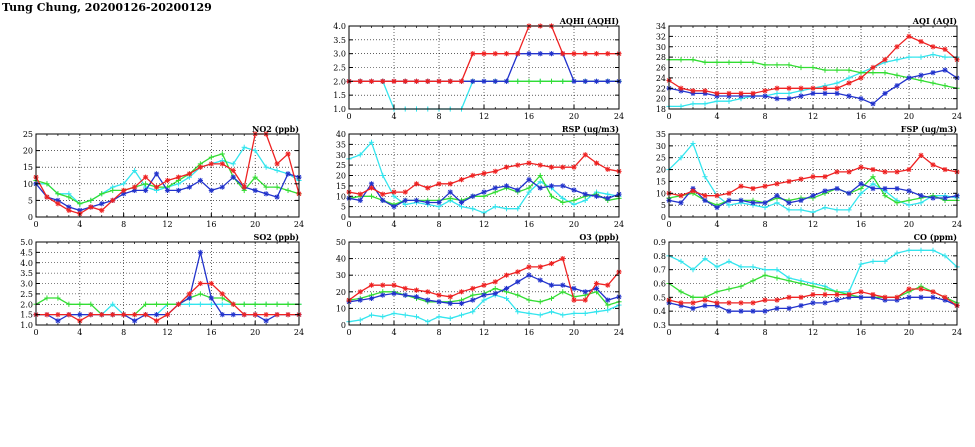 This screenshot has height=447, width=975. What do you see at coordinates (30, 200) in the screenshot?
I see `y-tick-label: 5` at bounding box center [30, 200].